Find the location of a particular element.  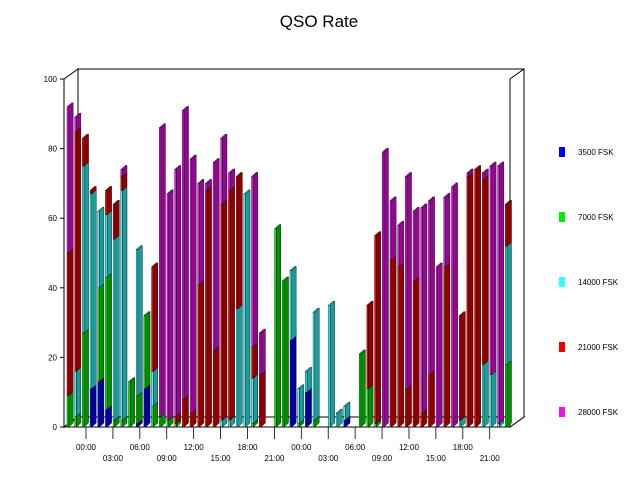

y-tick-label: 60 is located at coordinates (52, 218).